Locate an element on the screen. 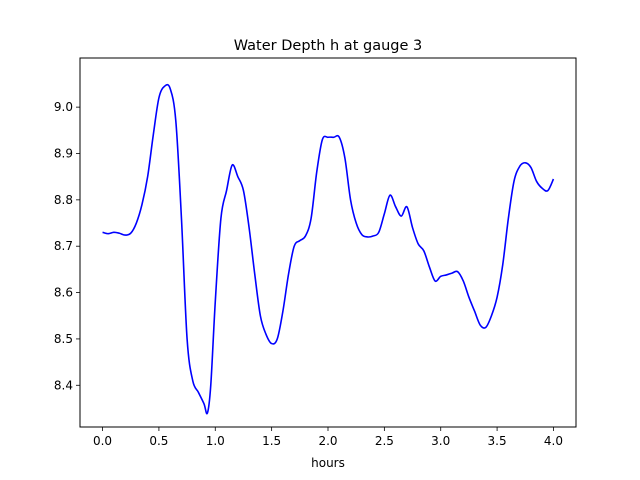  x-axis-label: hours is located at coordinates (328, 463).